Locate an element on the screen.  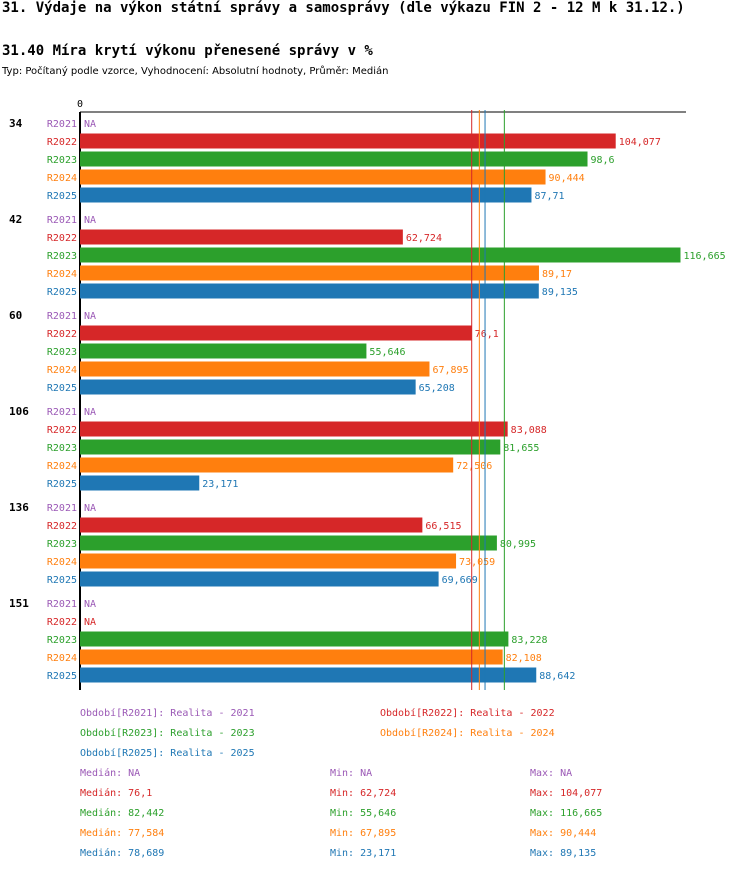
bar-value-label: 90,444 is located at coordinates (567, 178).